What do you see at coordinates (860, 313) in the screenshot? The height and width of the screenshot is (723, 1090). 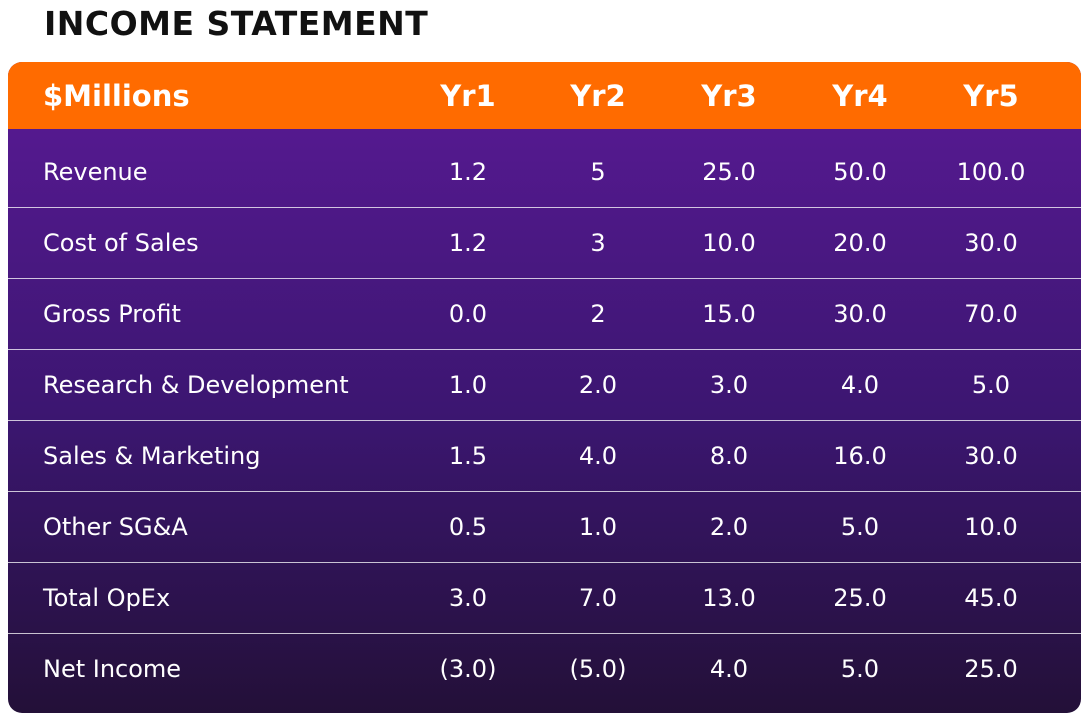 I see `row-value-yr4: 30.0` at bounding box center [860, 313].